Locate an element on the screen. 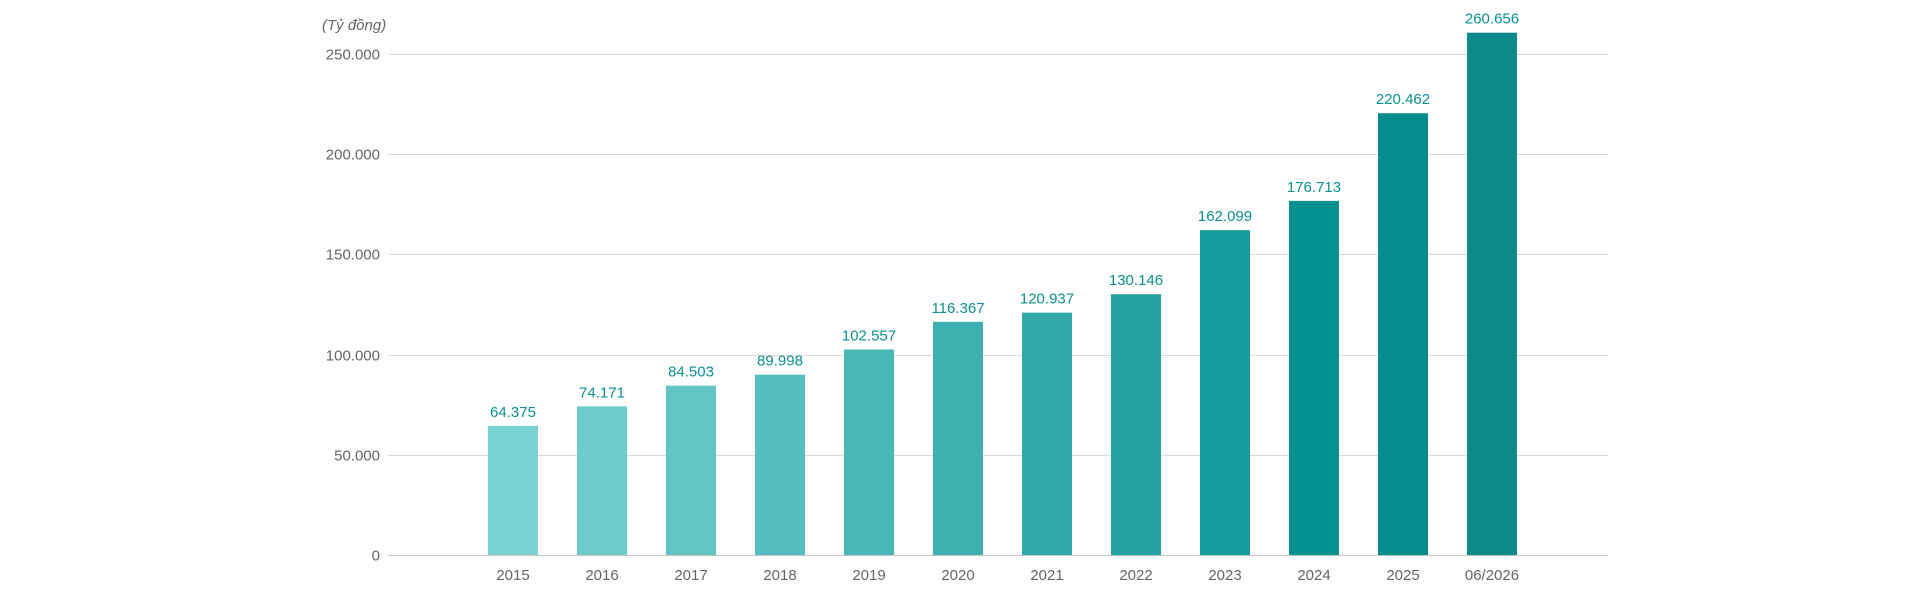 The width and height of the screenshot is (1920, 595). y-axis-unit-label: (Tỷ đồng) is located at coordinates (354, 25).